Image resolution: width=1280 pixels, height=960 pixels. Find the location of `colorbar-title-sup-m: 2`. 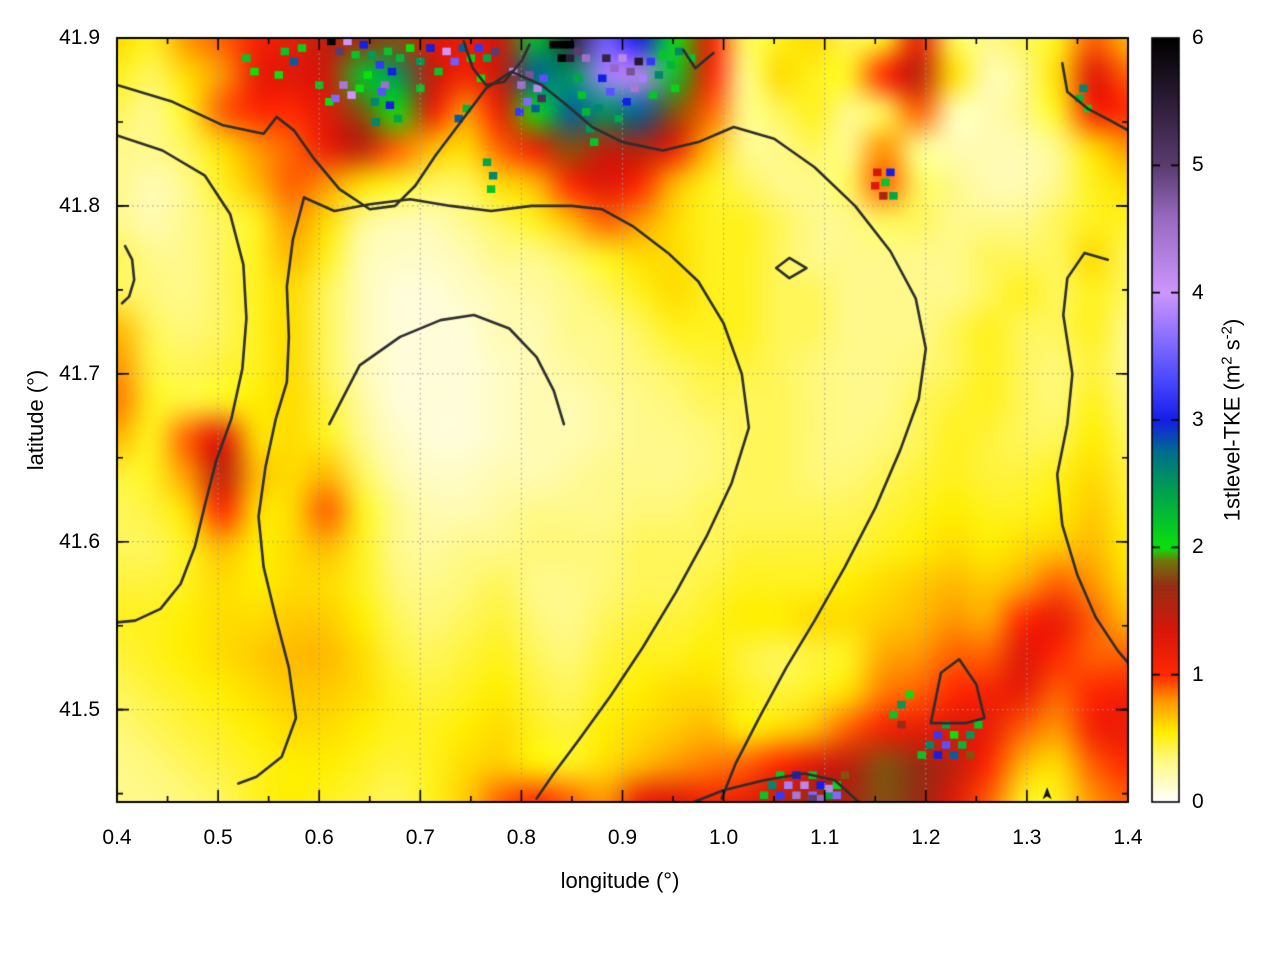

colorbar-title-sup-m: 2 is located at coordinates (1227, 360).